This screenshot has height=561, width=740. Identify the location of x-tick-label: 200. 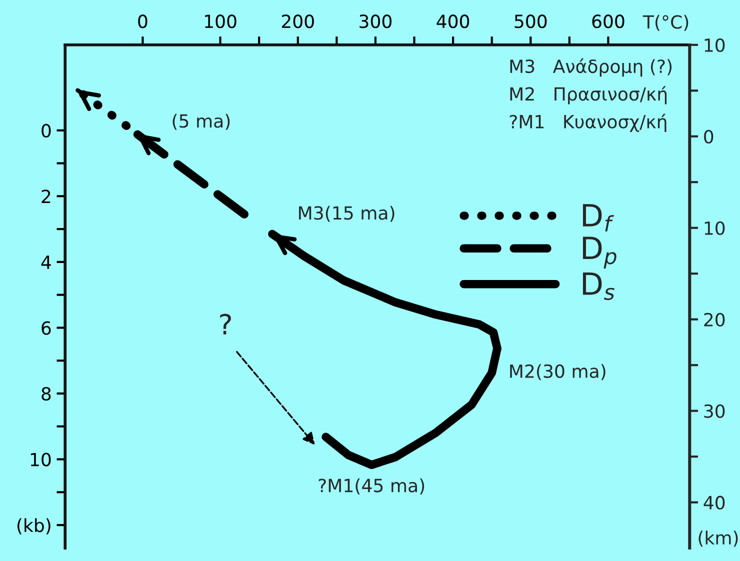
(298, 21).